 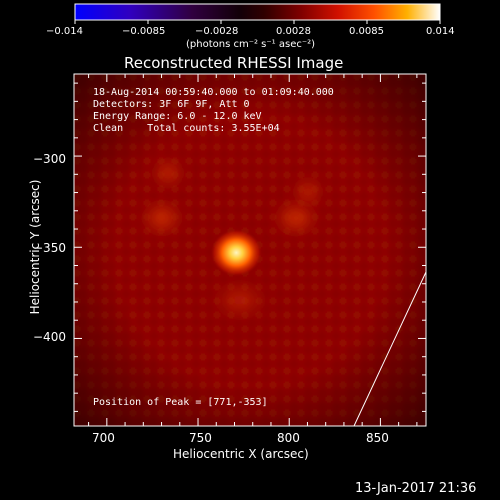 What do you see at coordinates (251, 44) in the screenshot?
I see `colorbar-unit-label: (photons cm⁻² s⁻¹ asec⁻²)` at bounding box center [251, 44].